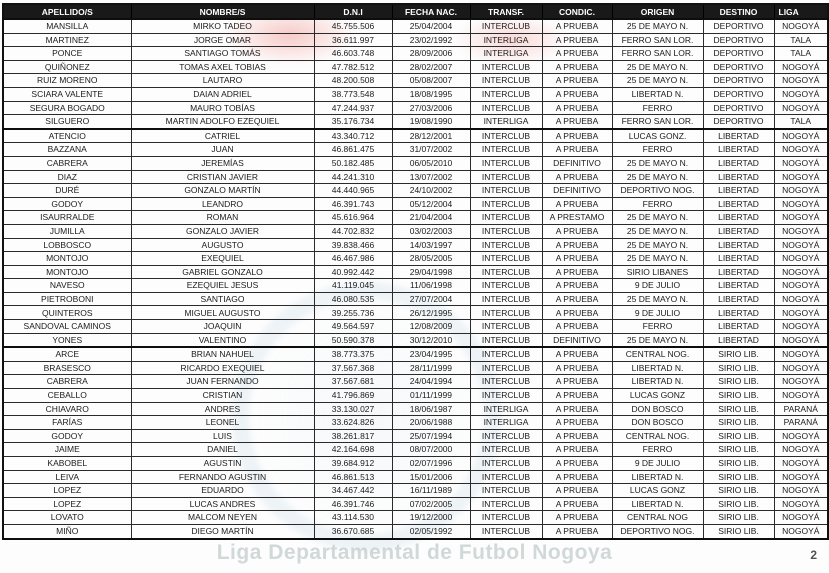 This screenshot has height=573, width=829. Describe the element at coordinates (67, 449) in the screenshot. I see `cell-apellido: JAIME` at that location.